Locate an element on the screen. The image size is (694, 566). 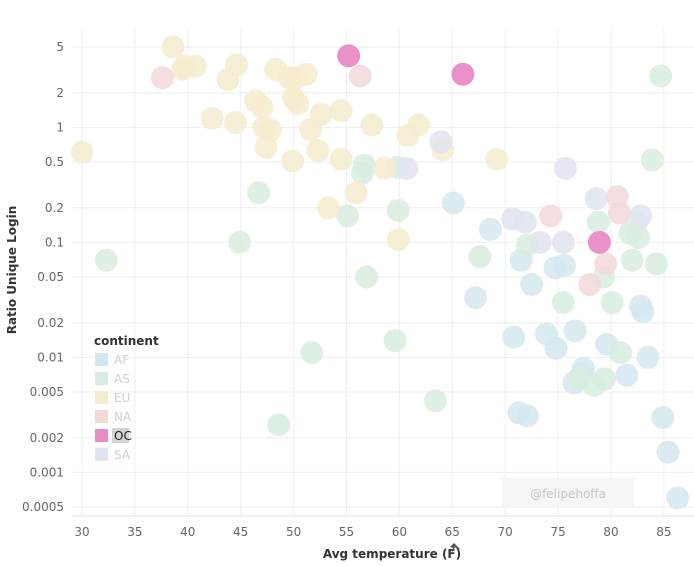
legend-item-eu: EU is located at coordinates (122, 398).